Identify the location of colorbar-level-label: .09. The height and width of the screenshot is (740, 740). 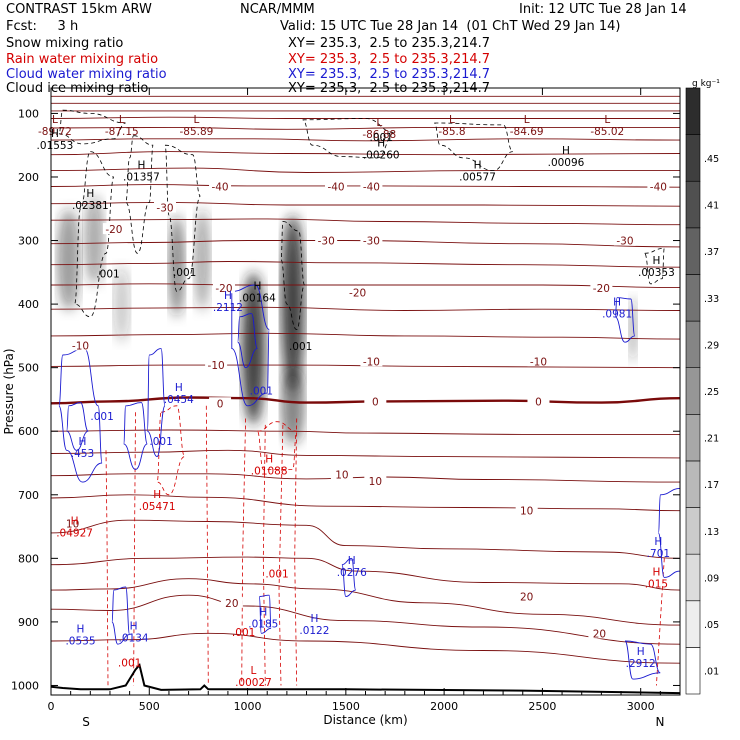
(711, 578).